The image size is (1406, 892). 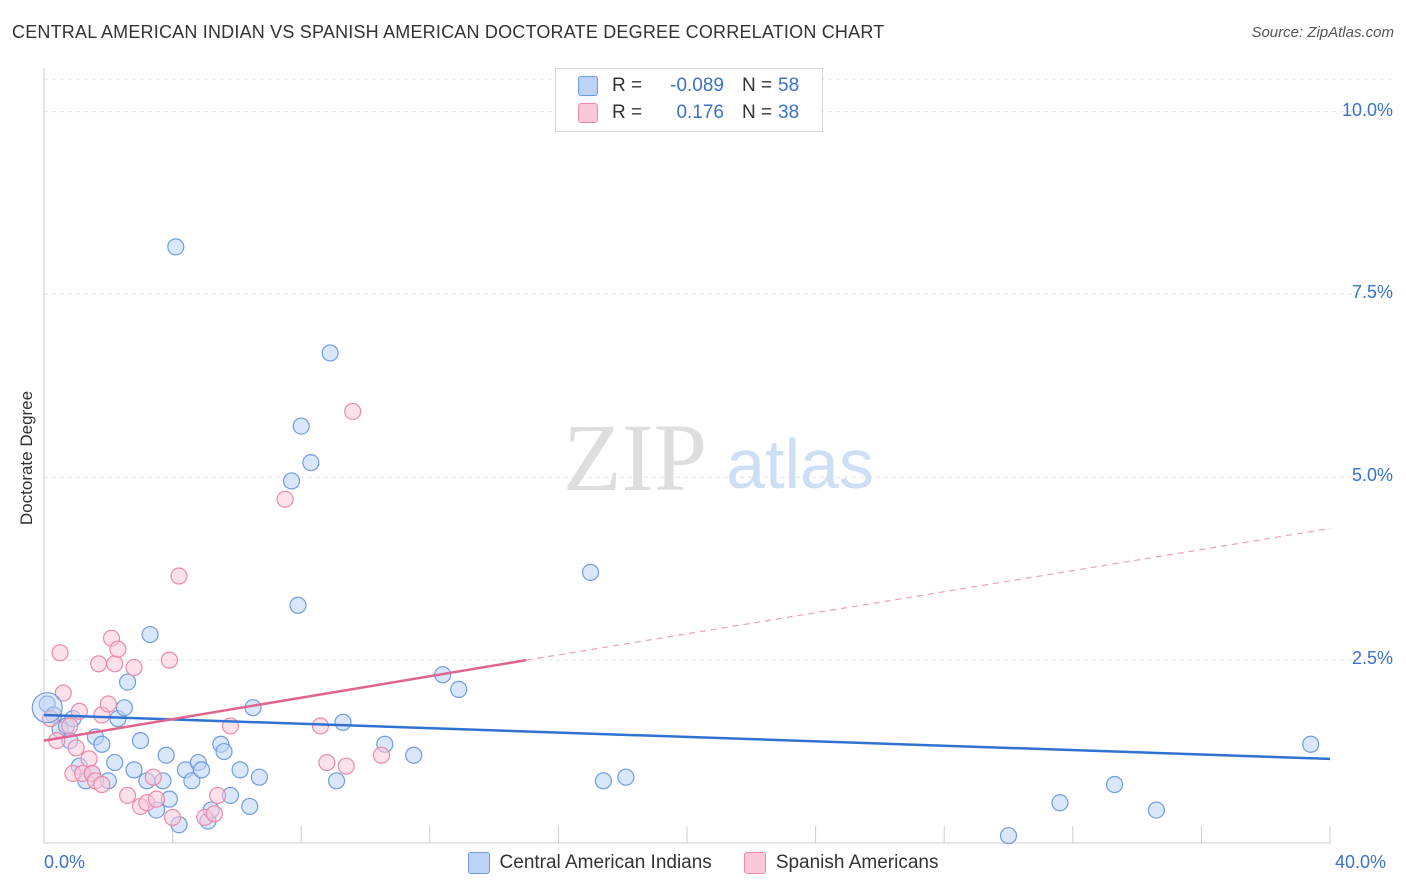 What do you see at coordinates (789, 112) in the screenshot?
I see `legend-n-value: 38` at bounding box center [789, 112].